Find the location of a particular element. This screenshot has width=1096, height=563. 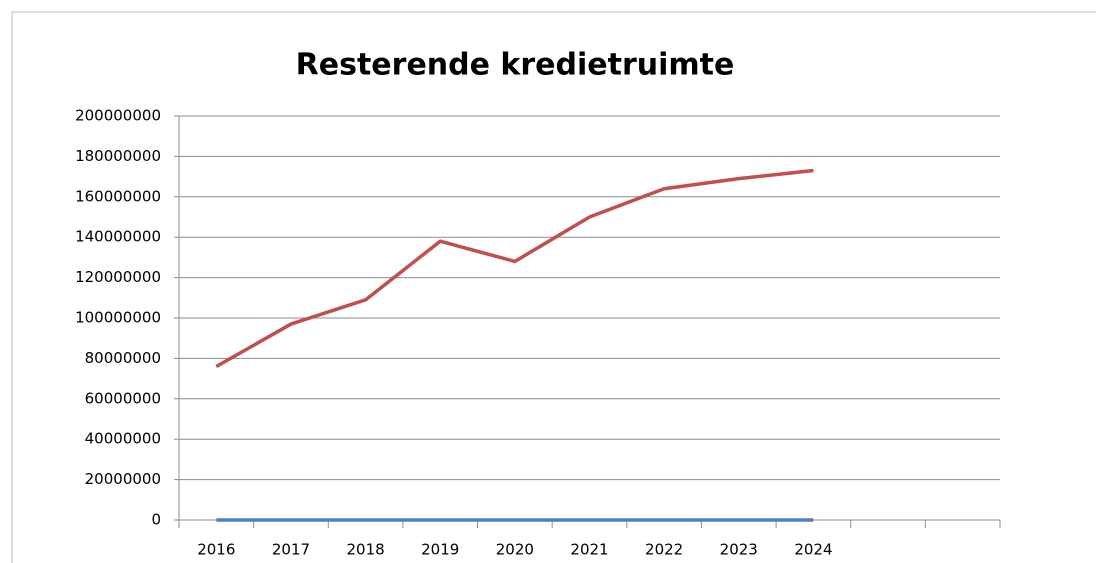

x-tick-label: 2017 is located at coordinates (291, 550).